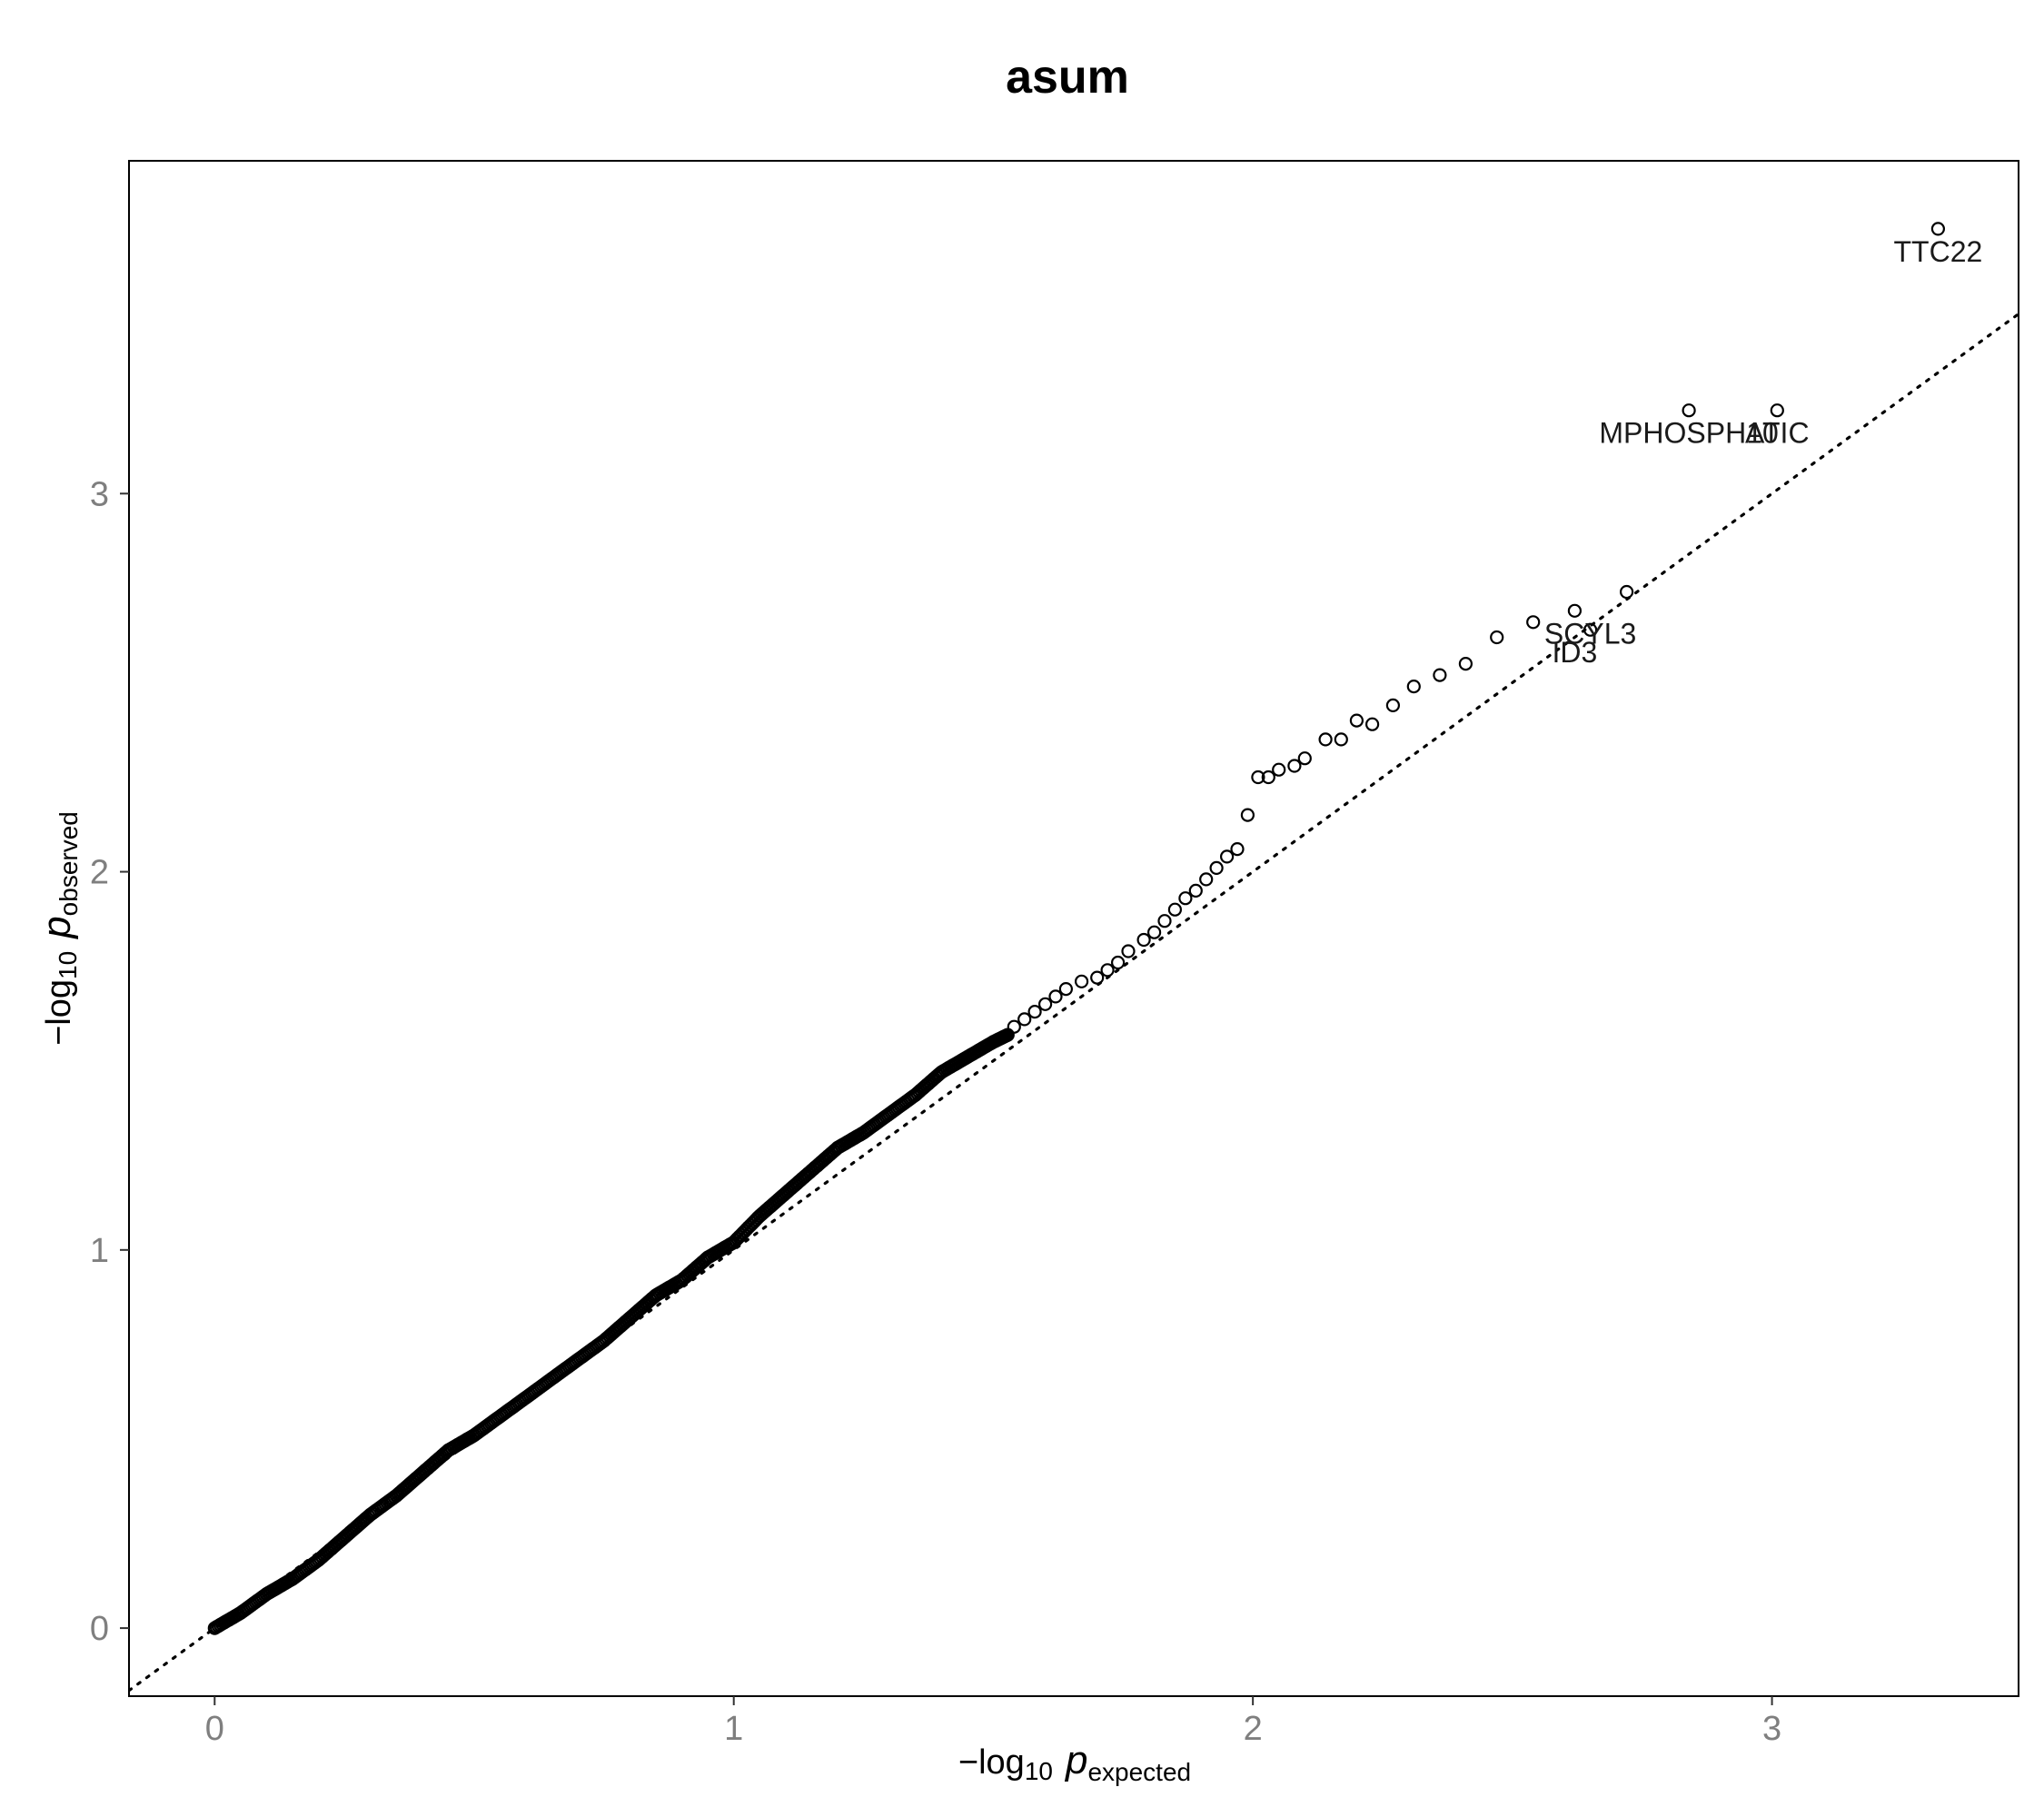  I want to click on point-label: TTC22, so click(1939, 251).